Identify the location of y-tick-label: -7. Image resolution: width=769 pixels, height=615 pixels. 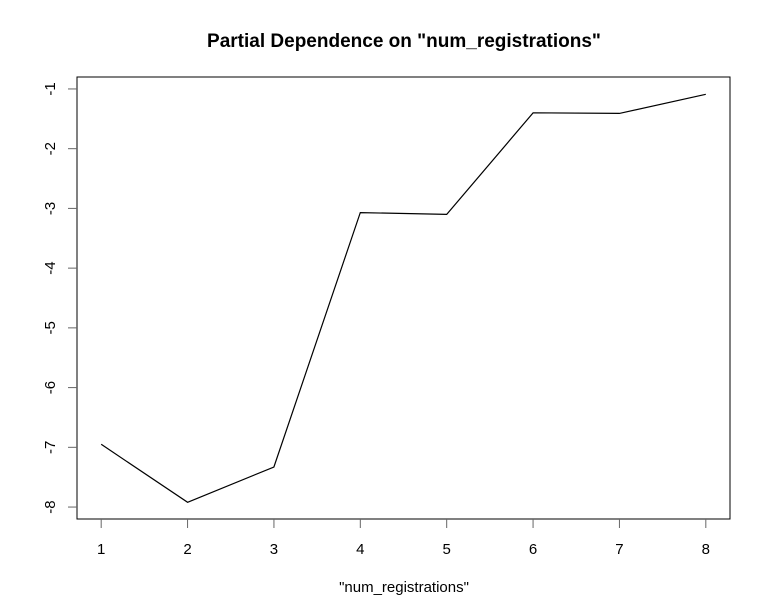
(50, 447).